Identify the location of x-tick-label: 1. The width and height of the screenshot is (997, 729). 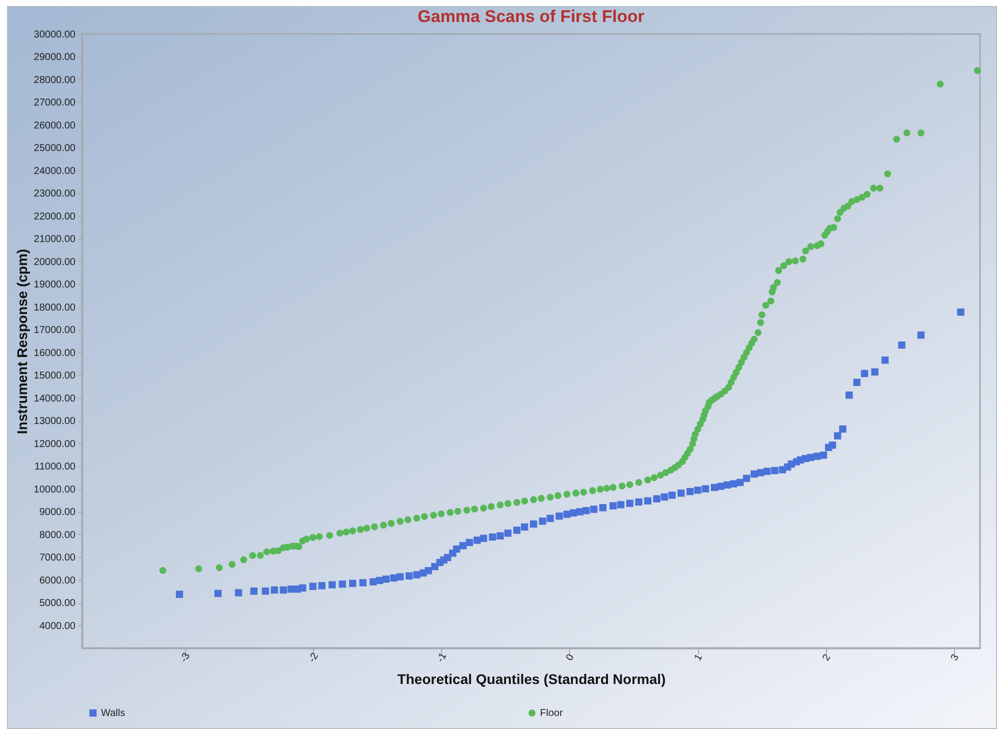
(699, 657).